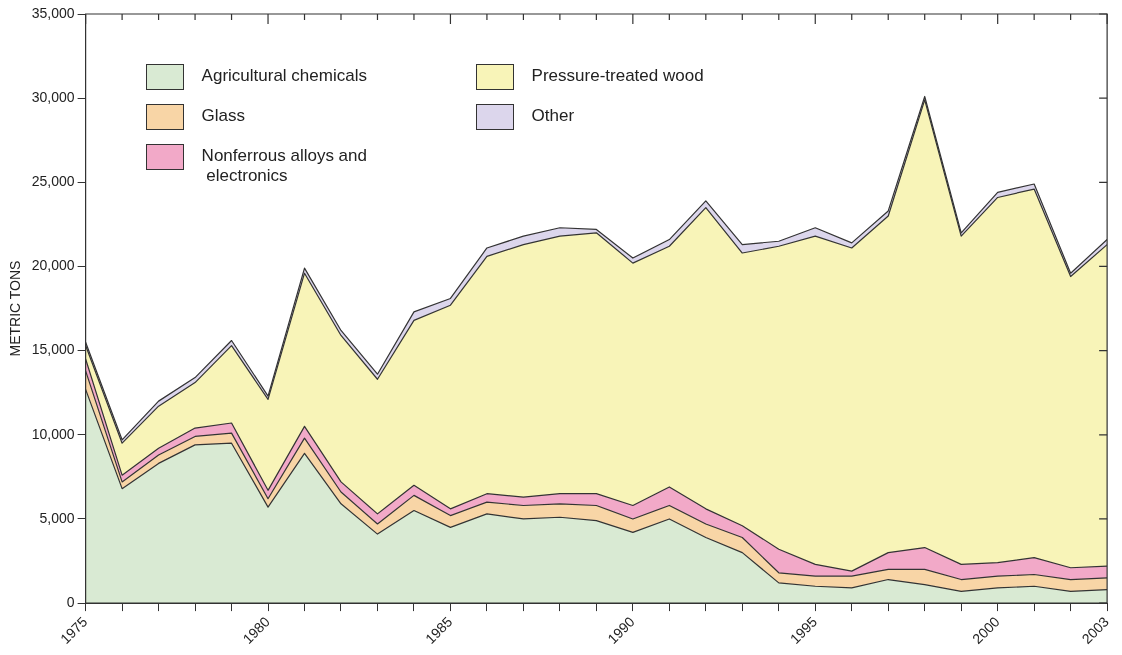  Describe the element at coordinates (53, 181) in the screenshot. I see `y-tick-label: 25,000` at that location.